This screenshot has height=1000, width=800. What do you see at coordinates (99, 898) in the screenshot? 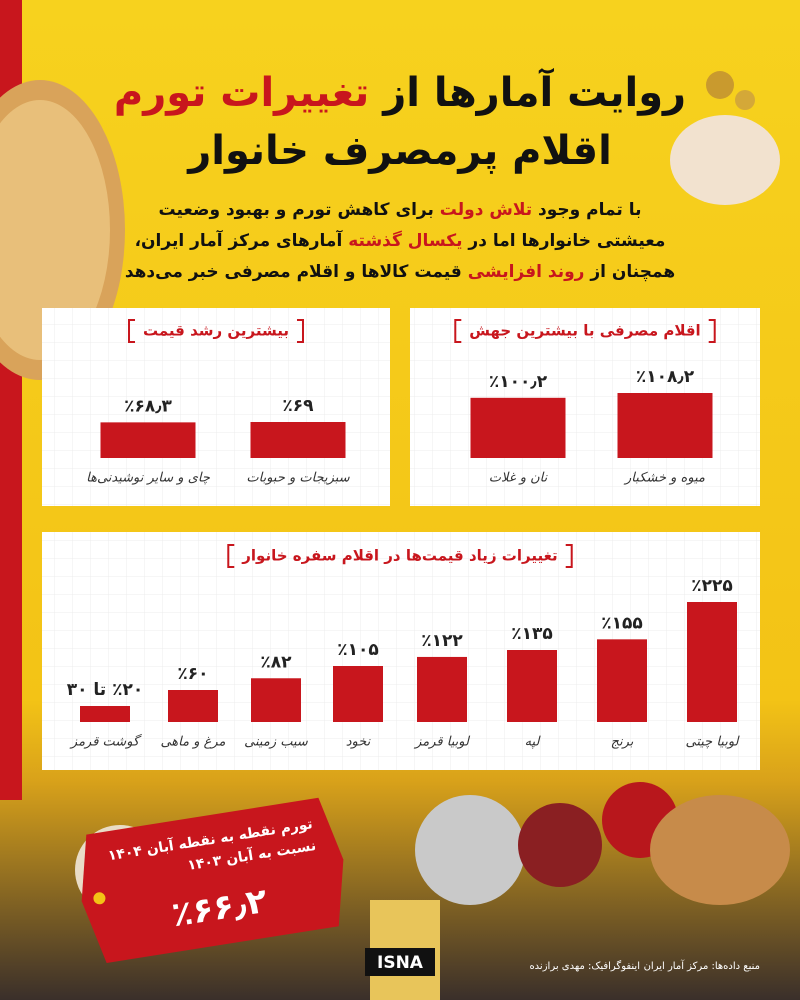
I see `callout-hole` at bounding box center [99, 898].